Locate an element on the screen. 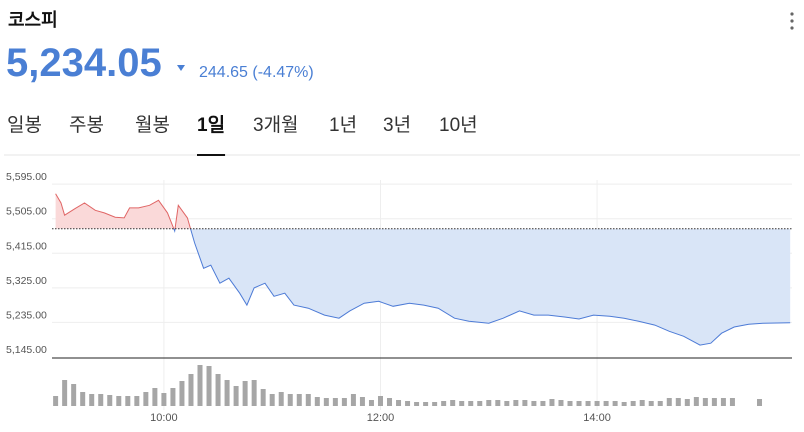 The image size is (804, 432). y-tick-label: 5,505.00 is located at coordinates (26, 212).